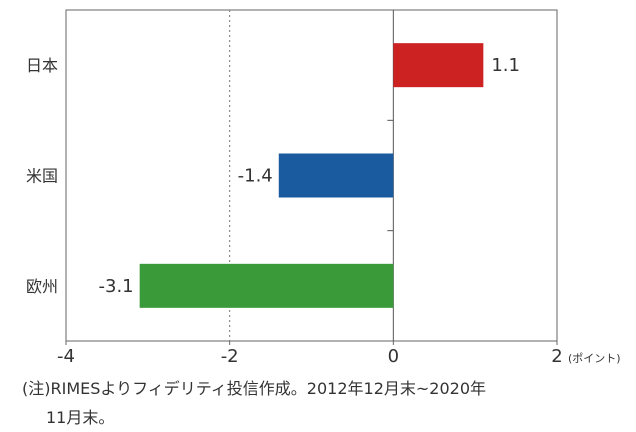  Describe the element at coordinates (42, 65) in the screenshot. I see `category-label: 日本` at that location.